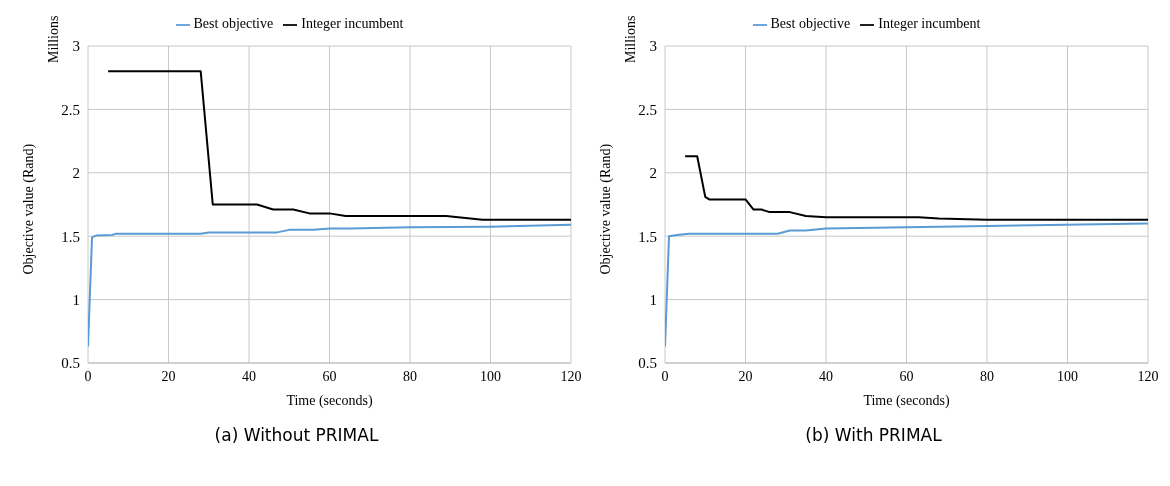  Describe the element at coordinates (873, 435) in the screenshot. I see `text: (b) With PRIMAL` at that location.